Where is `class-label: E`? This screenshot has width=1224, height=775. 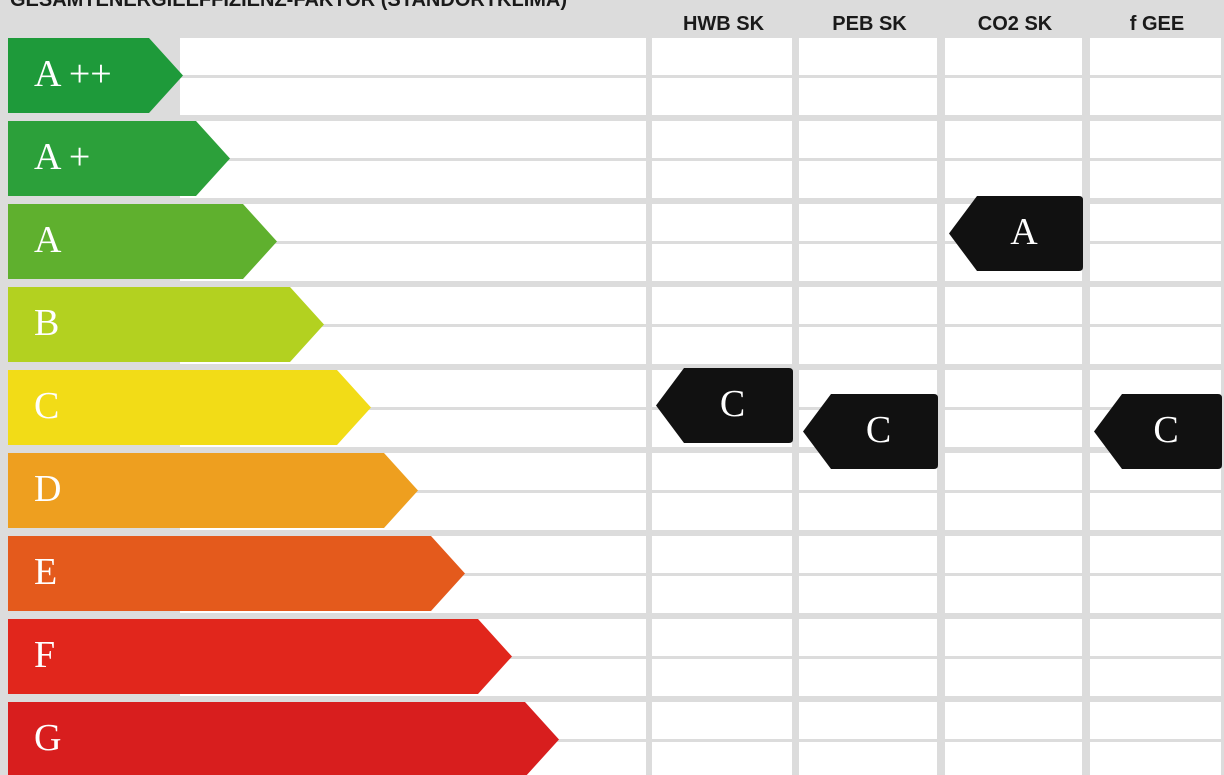 class-label: E is located at coordinates (45, 572).